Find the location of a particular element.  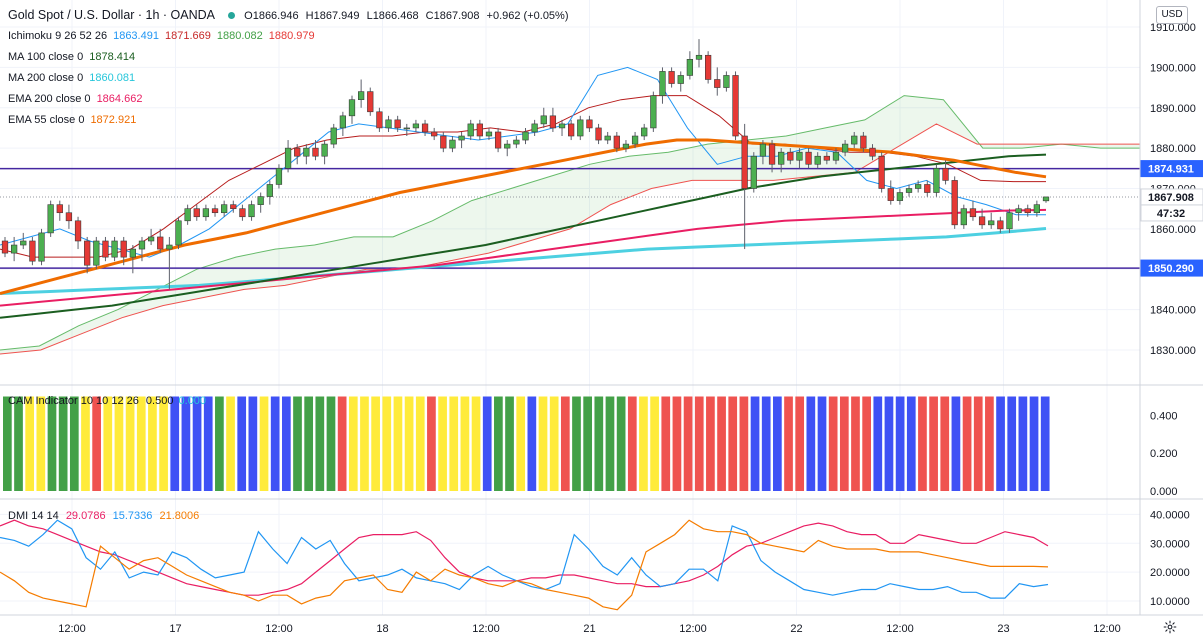

price-axis-label: 1874.931 is located at coordinates (1171, 169).